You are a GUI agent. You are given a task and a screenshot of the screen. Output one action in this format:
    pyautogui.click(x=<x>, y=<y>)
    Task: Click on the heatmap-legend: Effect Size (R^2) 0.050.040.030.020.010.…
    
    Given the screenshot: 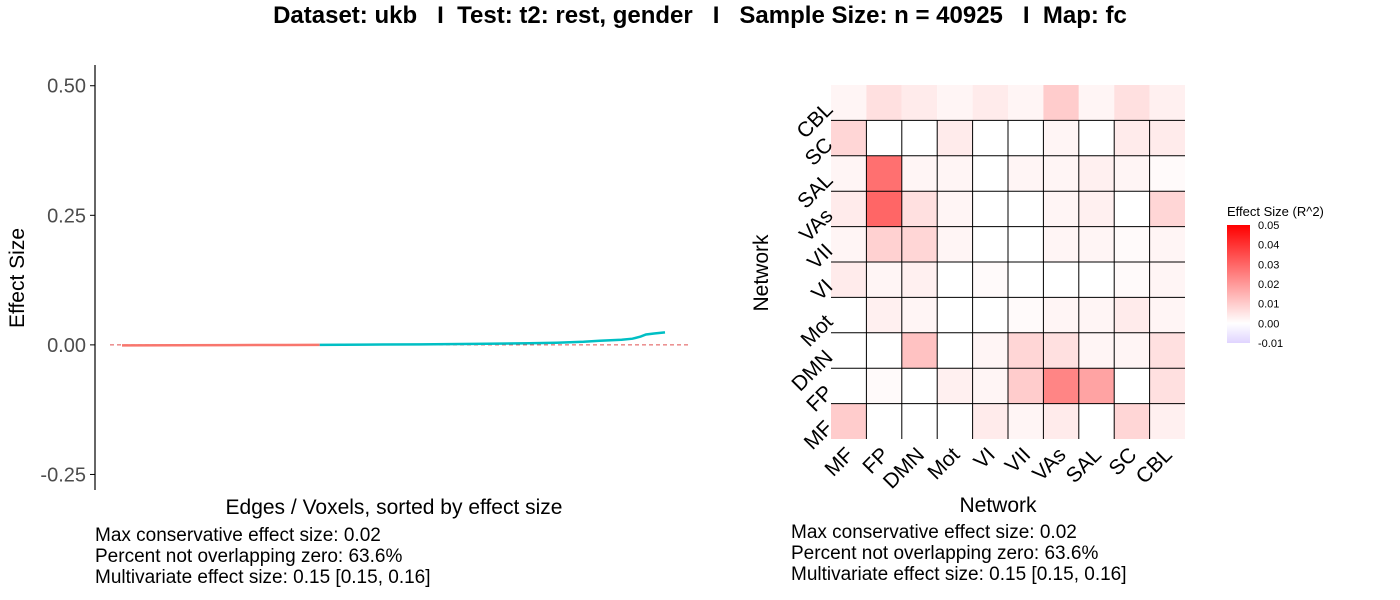 What is the action you would take?
    pyautogui.click(x=1275, y=277)
    